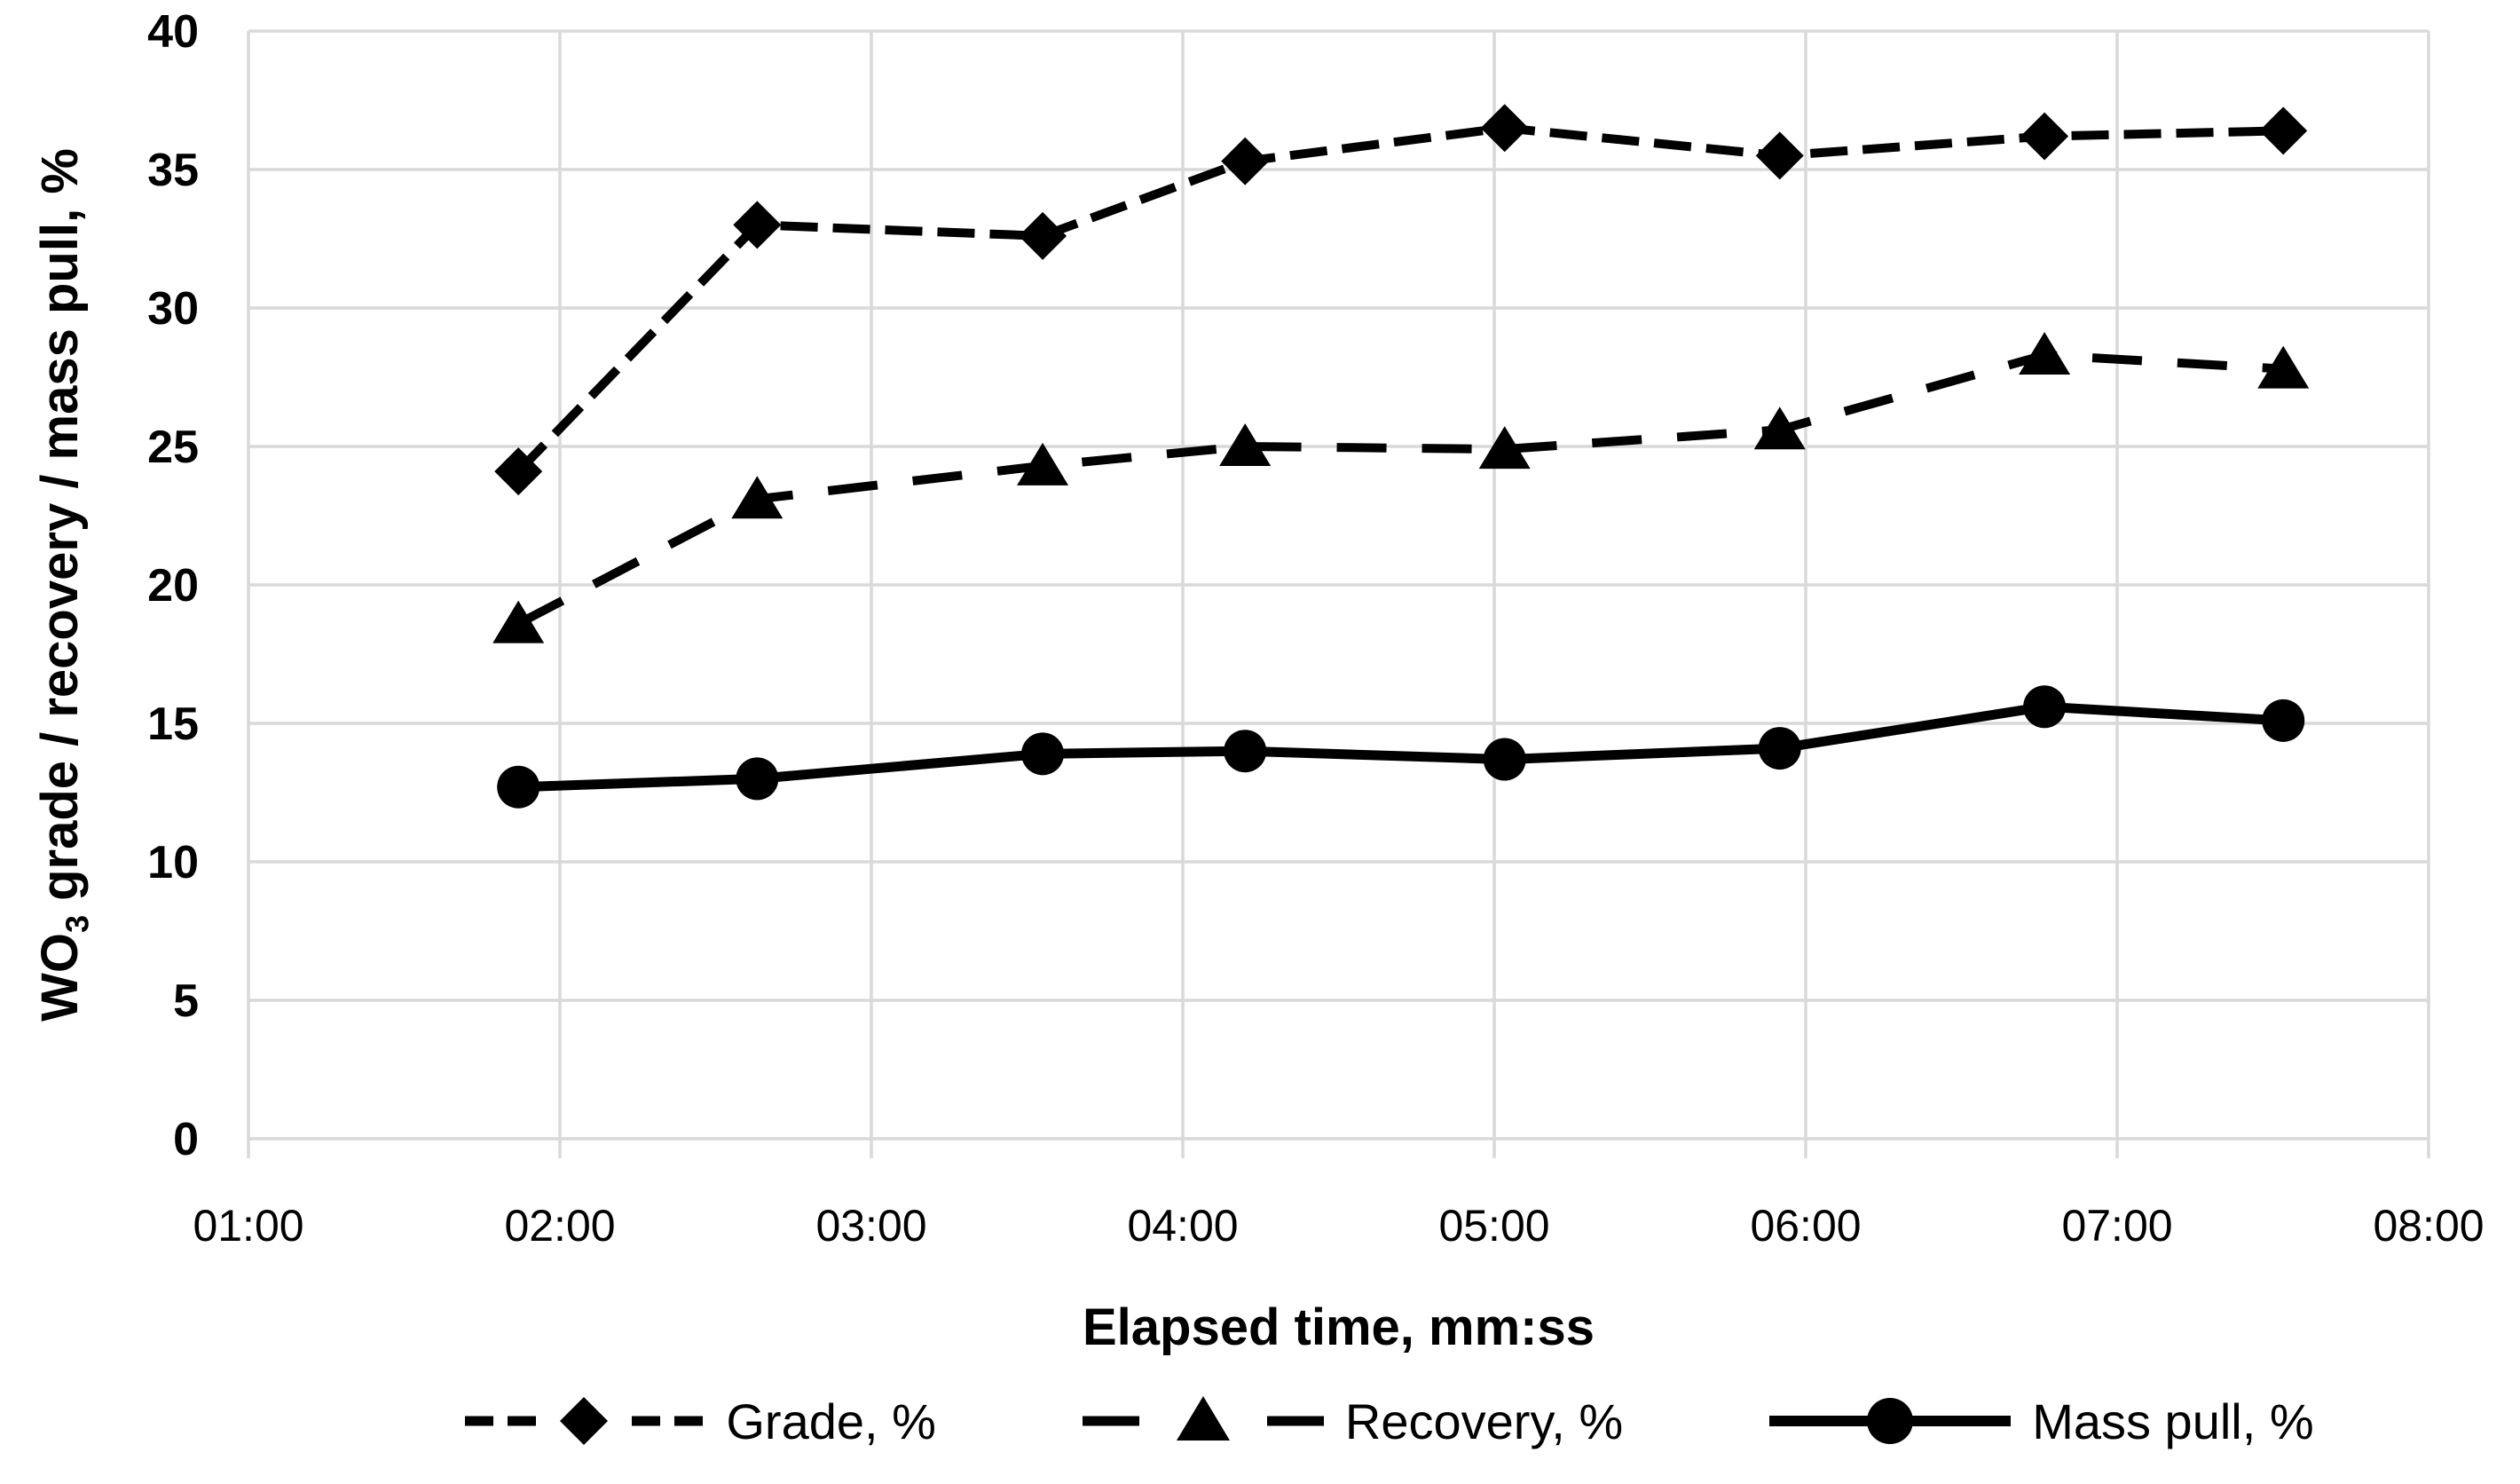 The image size is (2520, 1484). I want to click on y-tick-label: 20, so click(173, 586).